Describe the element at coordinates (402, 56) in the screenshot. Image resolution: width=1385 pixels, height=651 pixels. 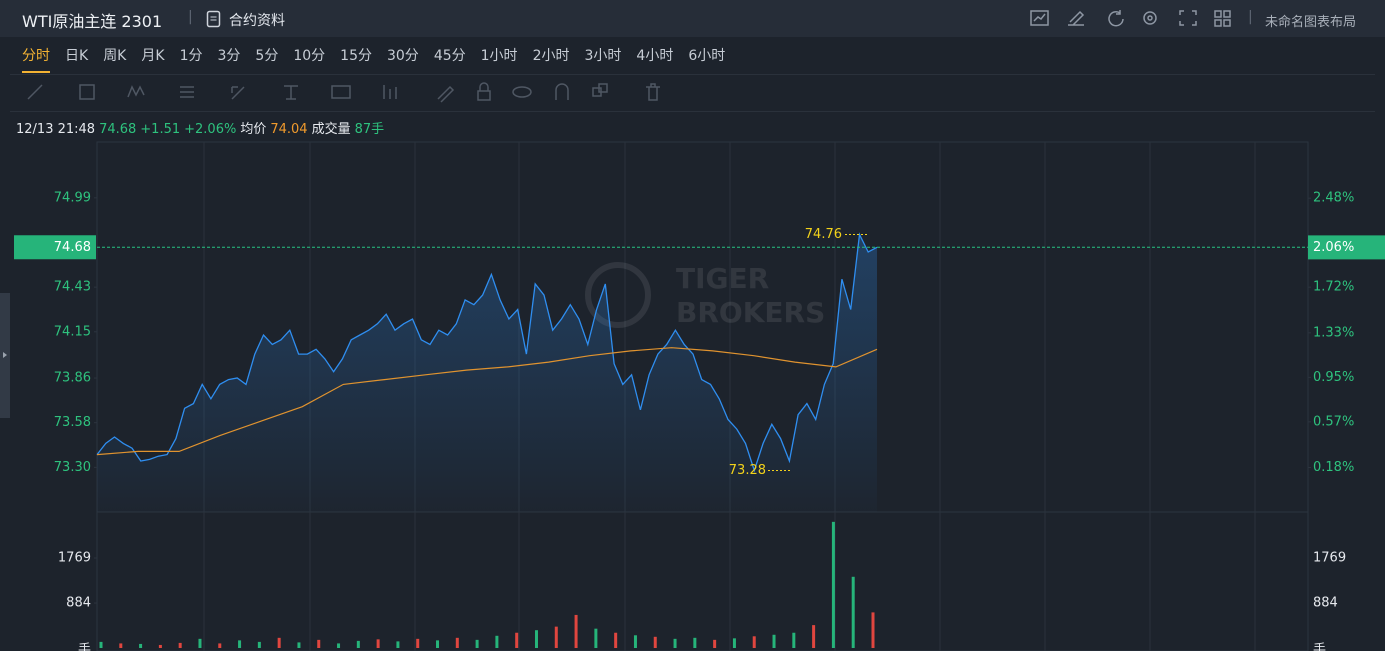
I see `period-tab: 30分` at that location.